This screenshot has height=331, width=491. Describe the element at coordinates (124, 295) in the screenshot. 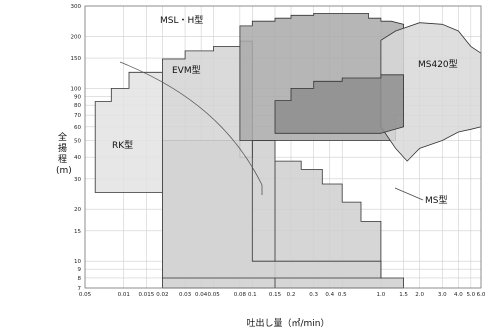

I see `x-tick-label: 0.01` at that location.